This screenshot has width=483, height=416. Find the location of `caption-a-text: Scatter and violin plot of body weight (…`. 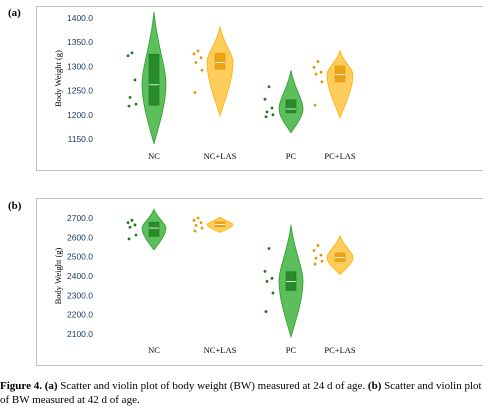

caption-a-text: Scatter and violin plot of body weight (… is located at coordinates (212, 386).